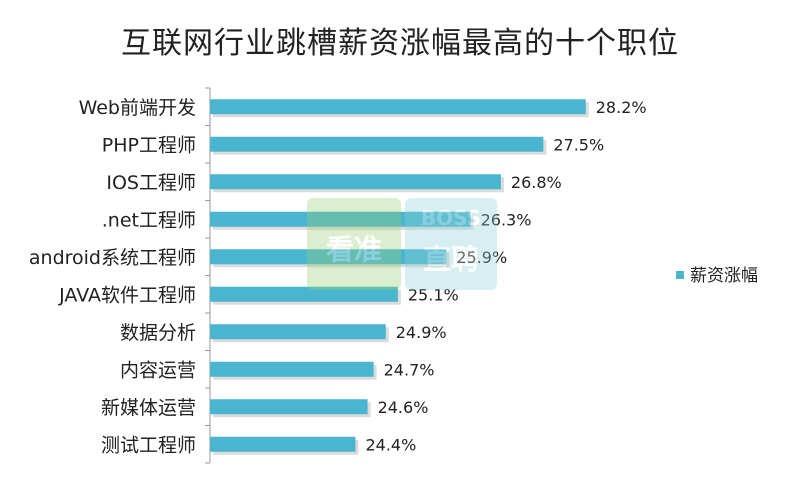 This screenshot has width=800, height=489. What do you see at coordinates (578, 144) in the screenshot?
I see `value-label: 27.5%` at bounding box center [578, 144].